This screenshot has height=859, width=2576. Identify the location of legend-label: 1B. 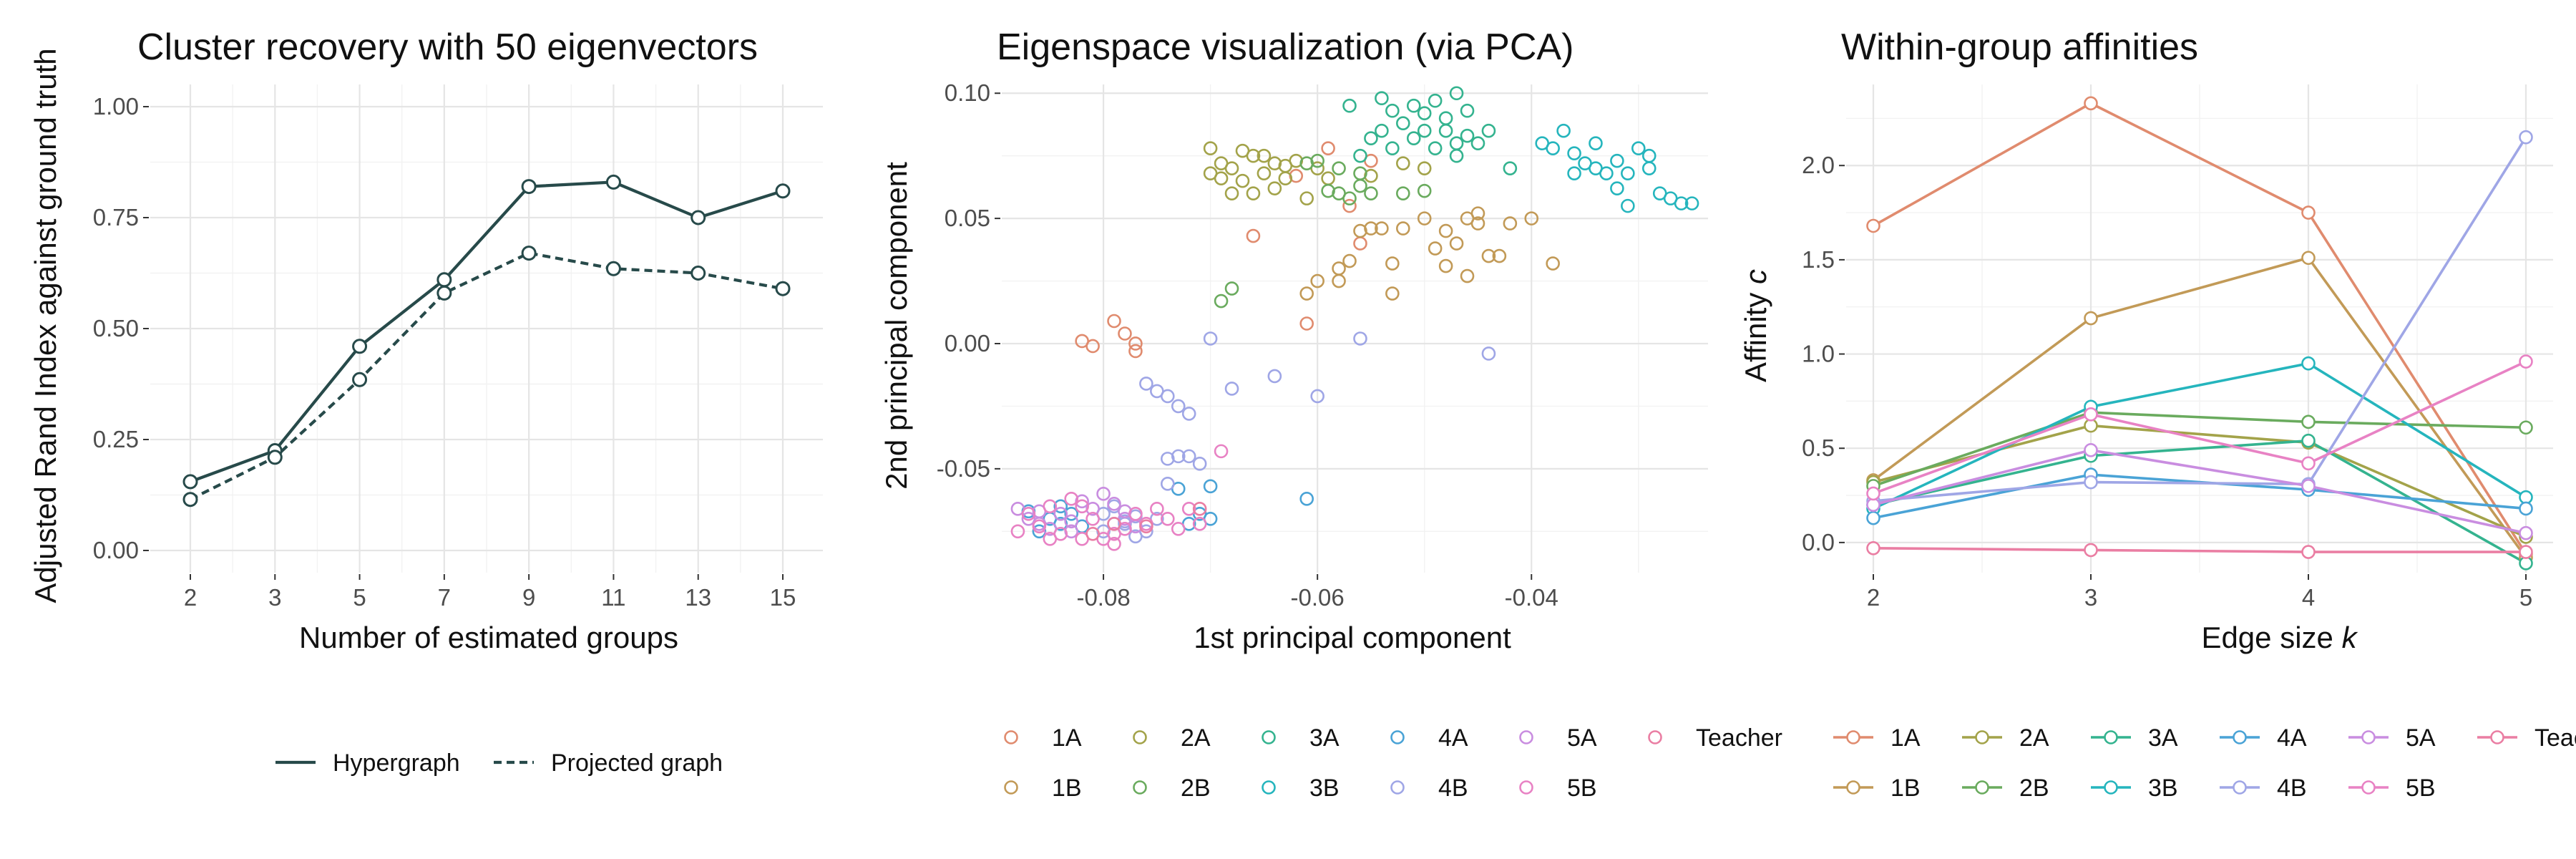
(1905, 788).